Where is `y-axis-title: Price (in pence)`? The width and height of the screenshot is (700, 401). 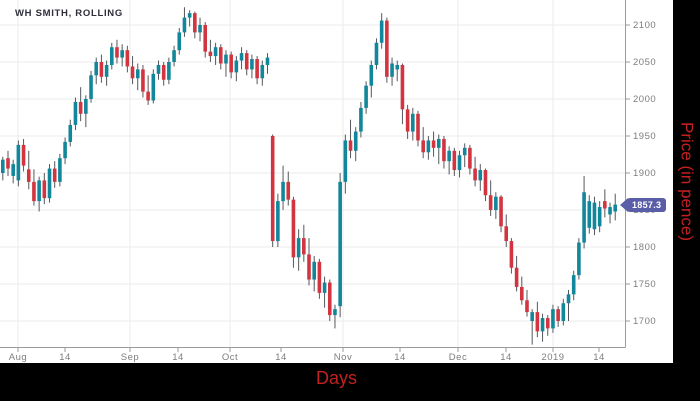 y-axis-title: Price (in pence) is located at coordinates (687, 181).